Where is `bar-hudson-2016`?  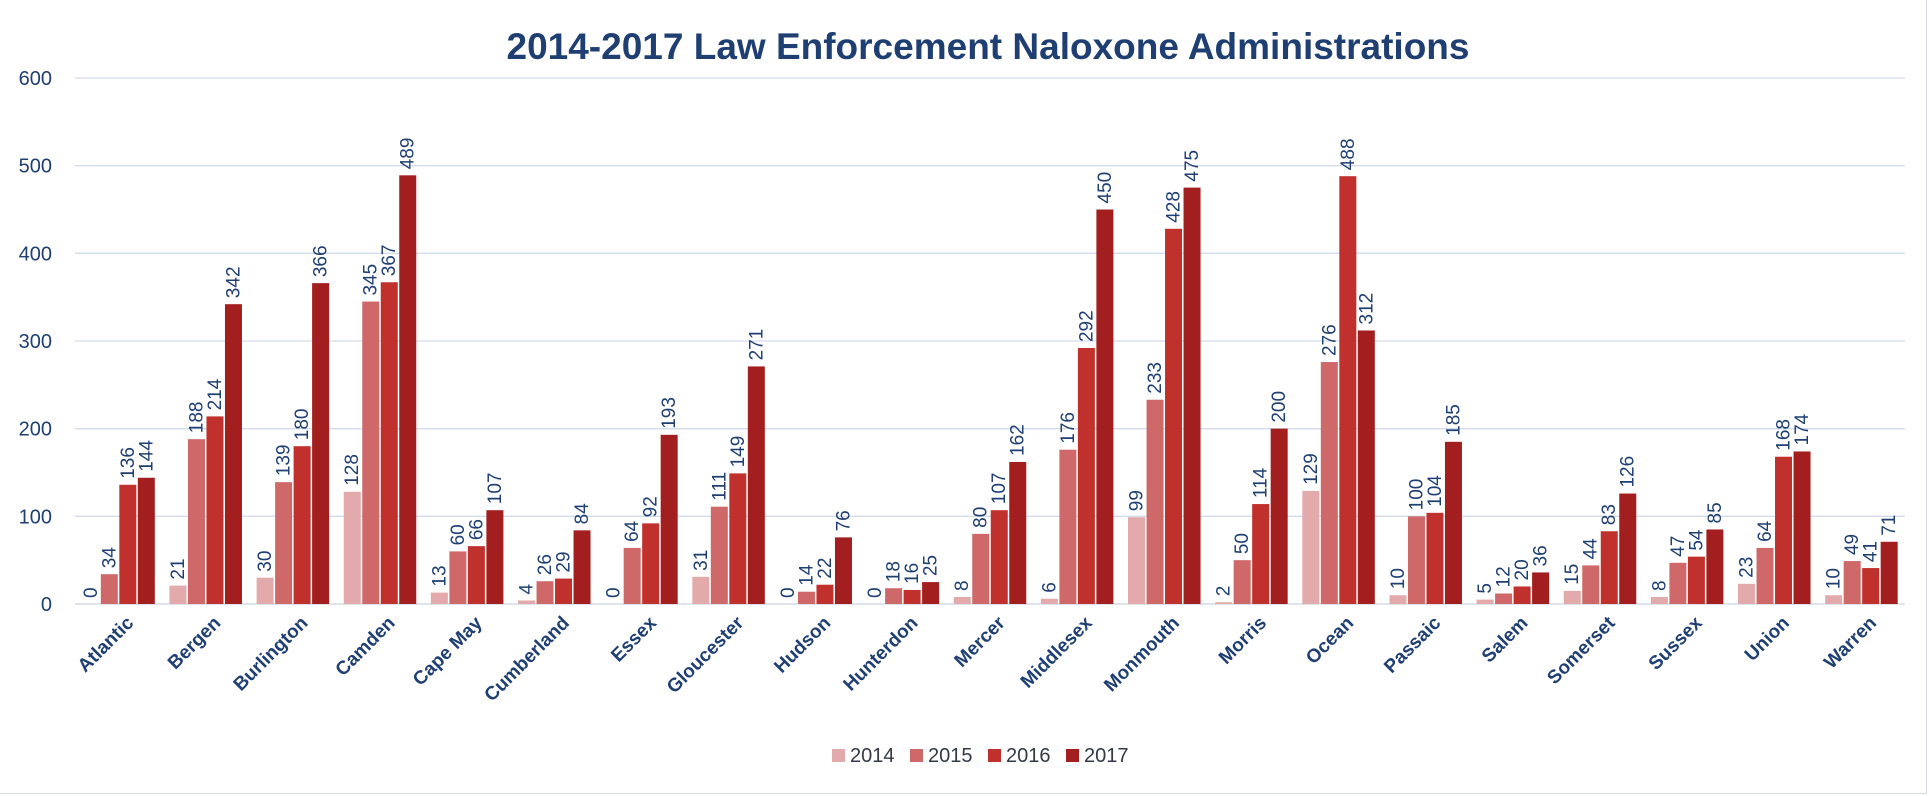
bar-hudson-2016 is located at coordinates (825, 594).